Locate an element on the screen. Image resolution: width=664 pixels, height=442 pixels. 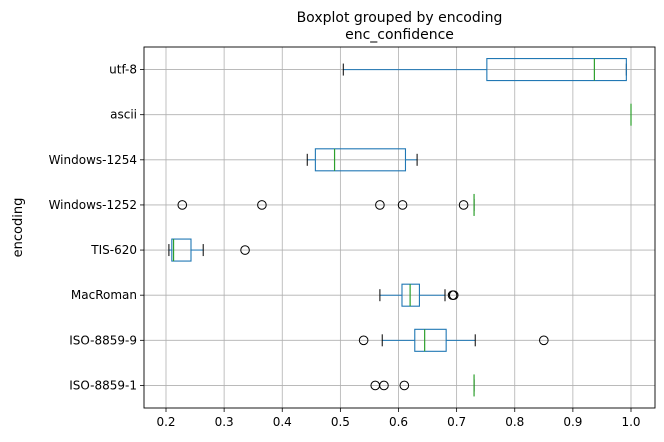
x-tick-label: 0.8 is located at coordinates (514, 422).